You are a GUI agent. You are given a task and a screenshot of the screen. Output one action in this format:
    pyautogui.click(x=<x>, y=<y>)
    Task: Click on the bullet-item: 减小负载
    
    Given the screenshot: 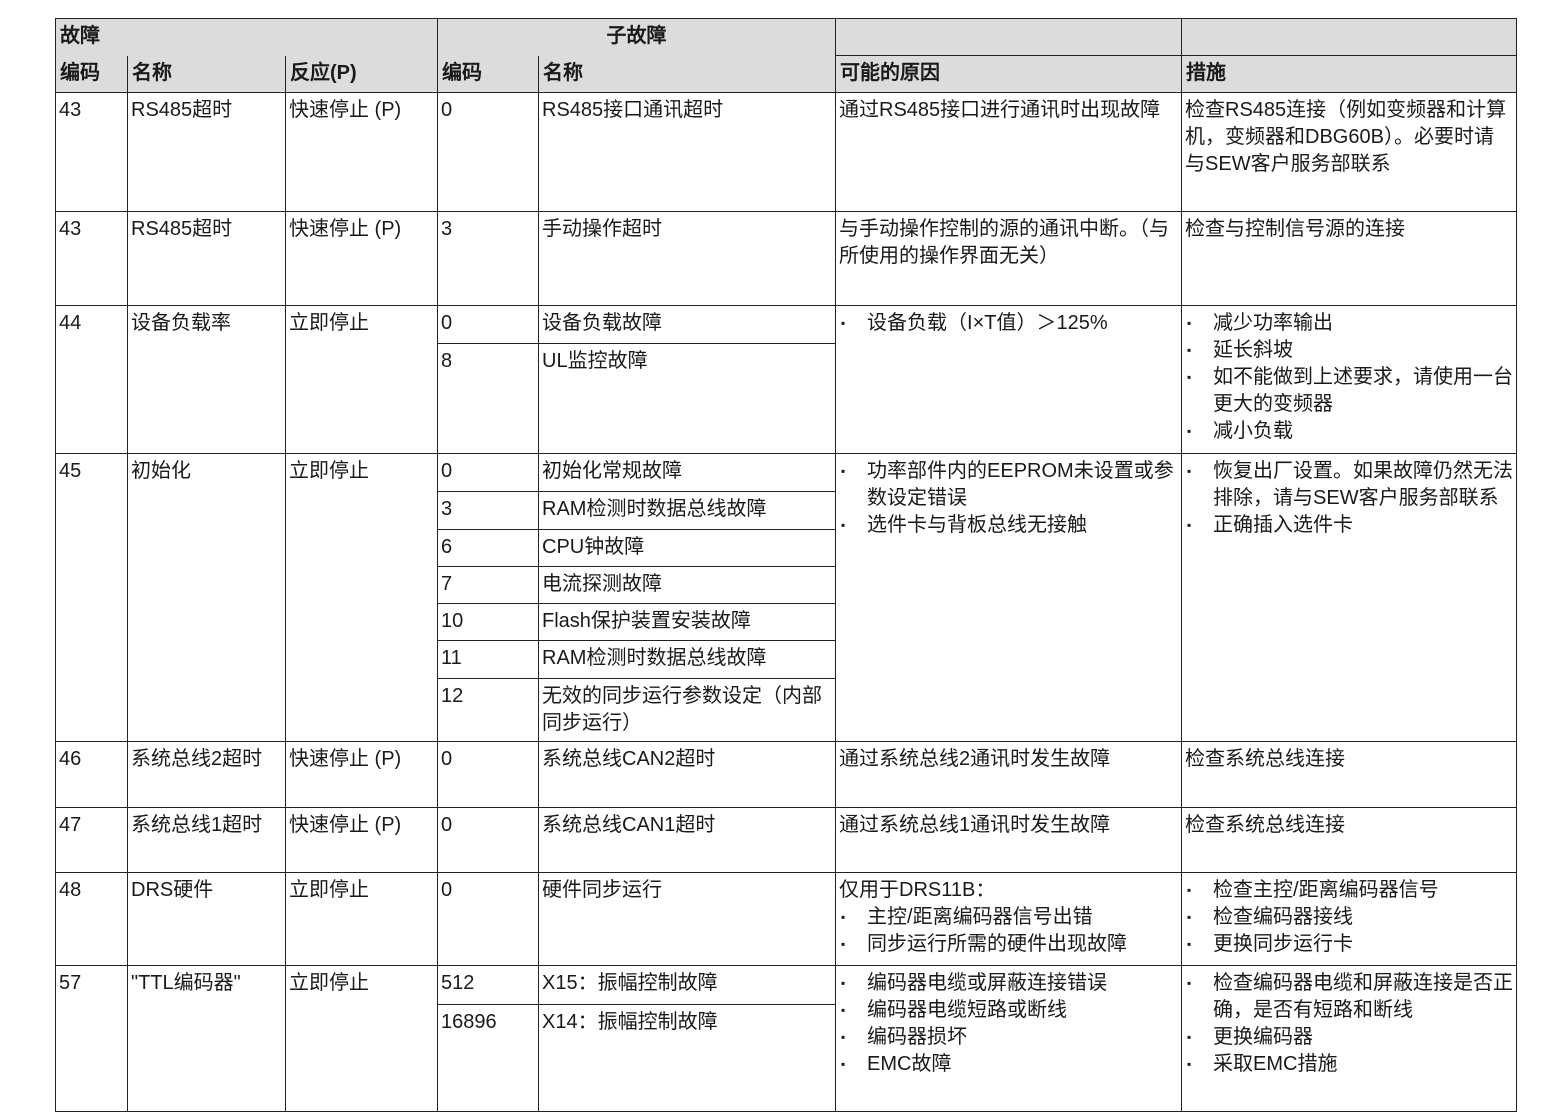 What is the action you would take?
    pyautogui.click(x=1350, y=431)
    